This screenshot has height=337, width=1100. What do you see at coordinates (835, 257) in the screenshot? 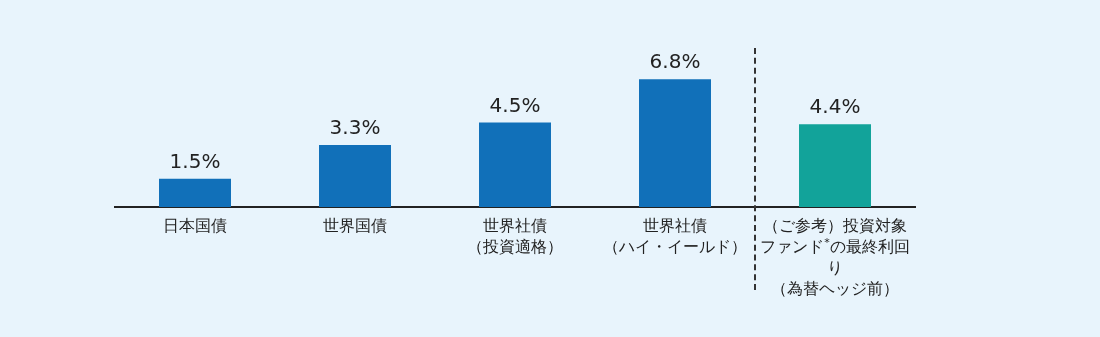
I see `x-tick-label: （ご参考）投資対象ファンド$^{*}$の最終利回り（為替ヘッジ前）` at bounding box center [835, 257].